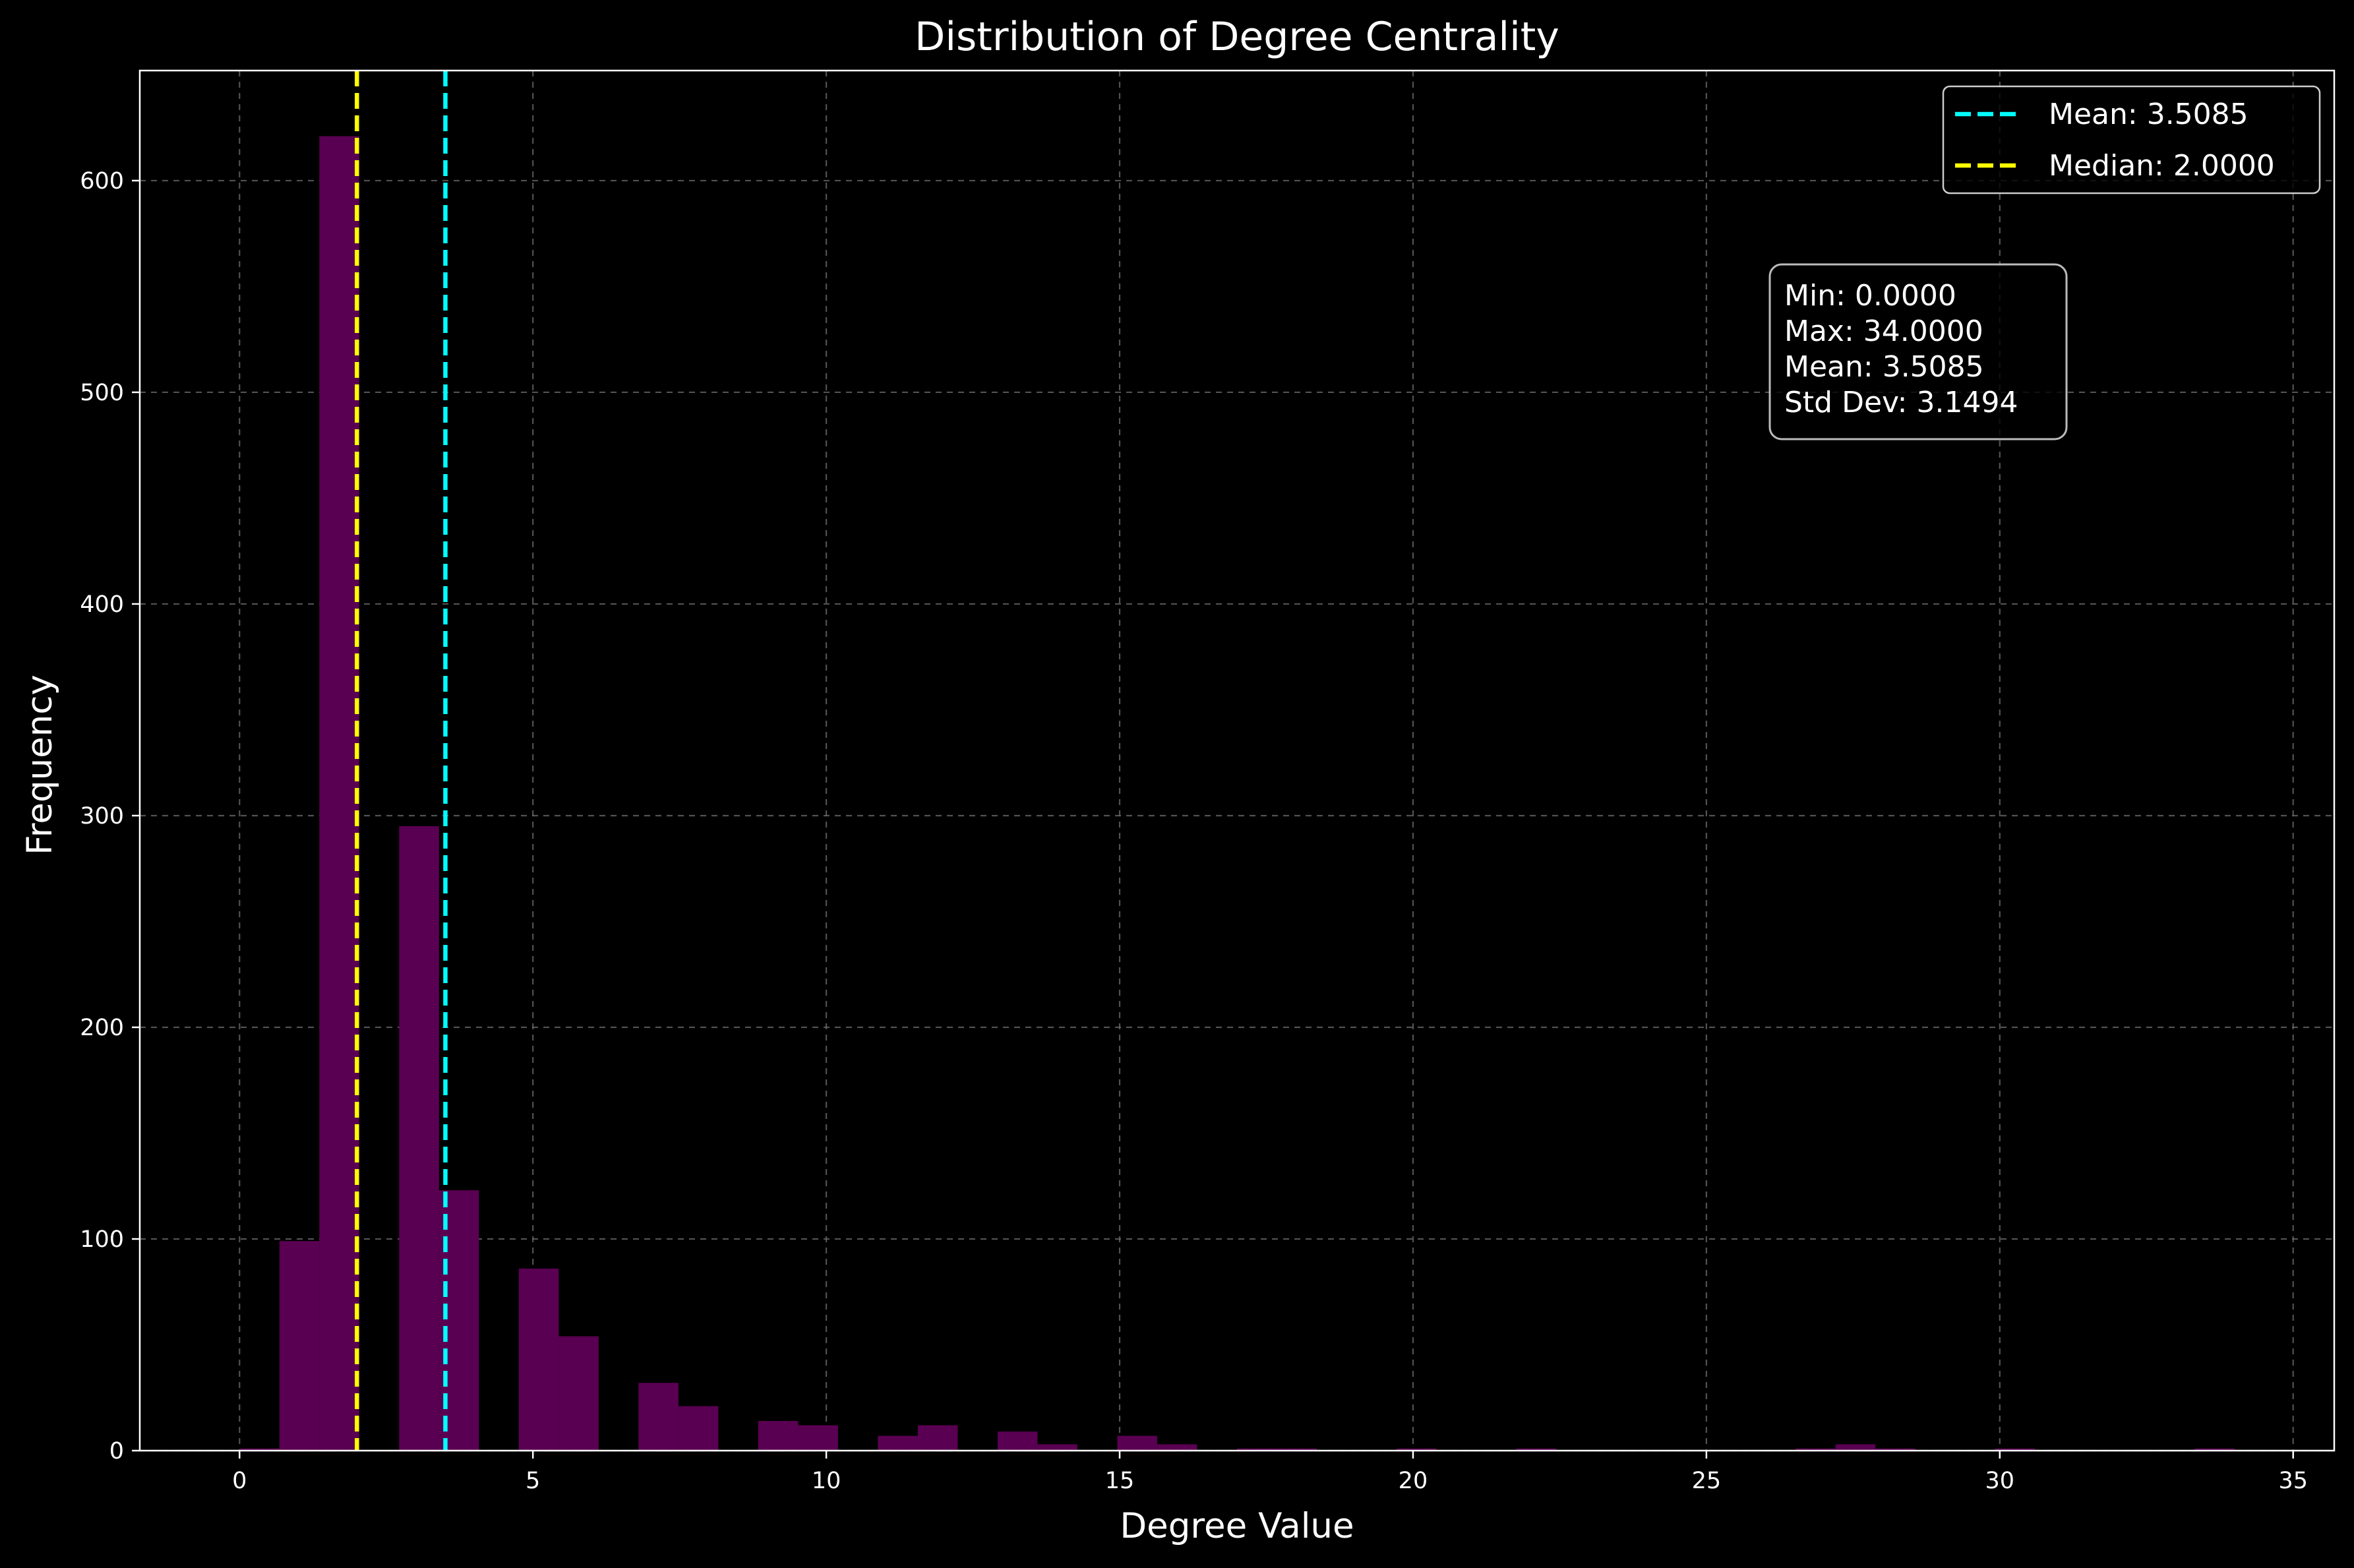  Describe the element at coordinates (1237, 37) in the screenshot. I see `chart-title: Distribution of Degree Centrality` at that location.